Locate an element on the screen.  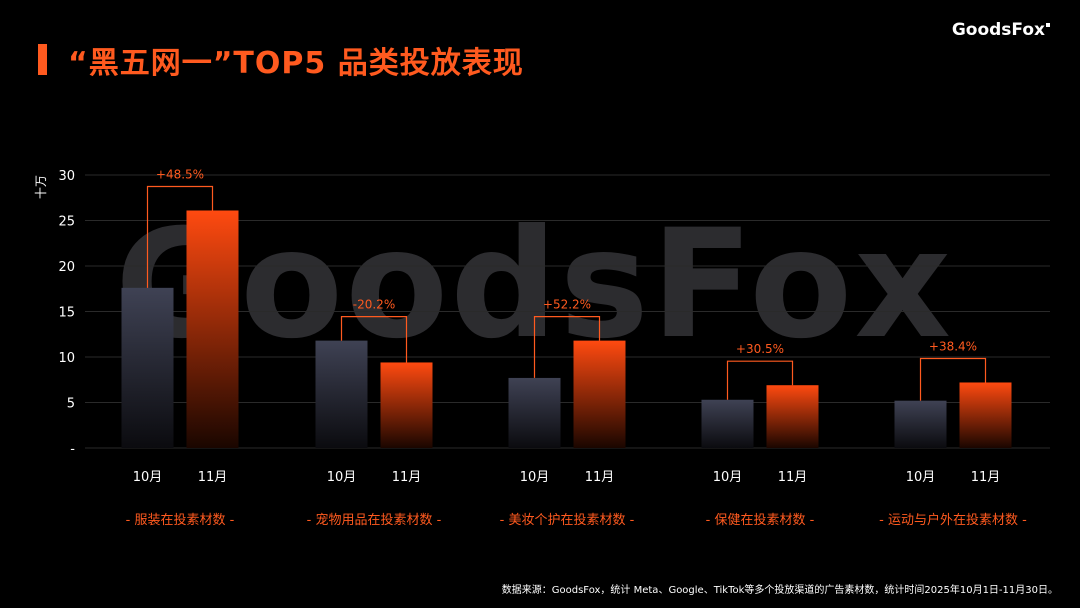
change-label: +48.5% is located at coordinates (180, 174).